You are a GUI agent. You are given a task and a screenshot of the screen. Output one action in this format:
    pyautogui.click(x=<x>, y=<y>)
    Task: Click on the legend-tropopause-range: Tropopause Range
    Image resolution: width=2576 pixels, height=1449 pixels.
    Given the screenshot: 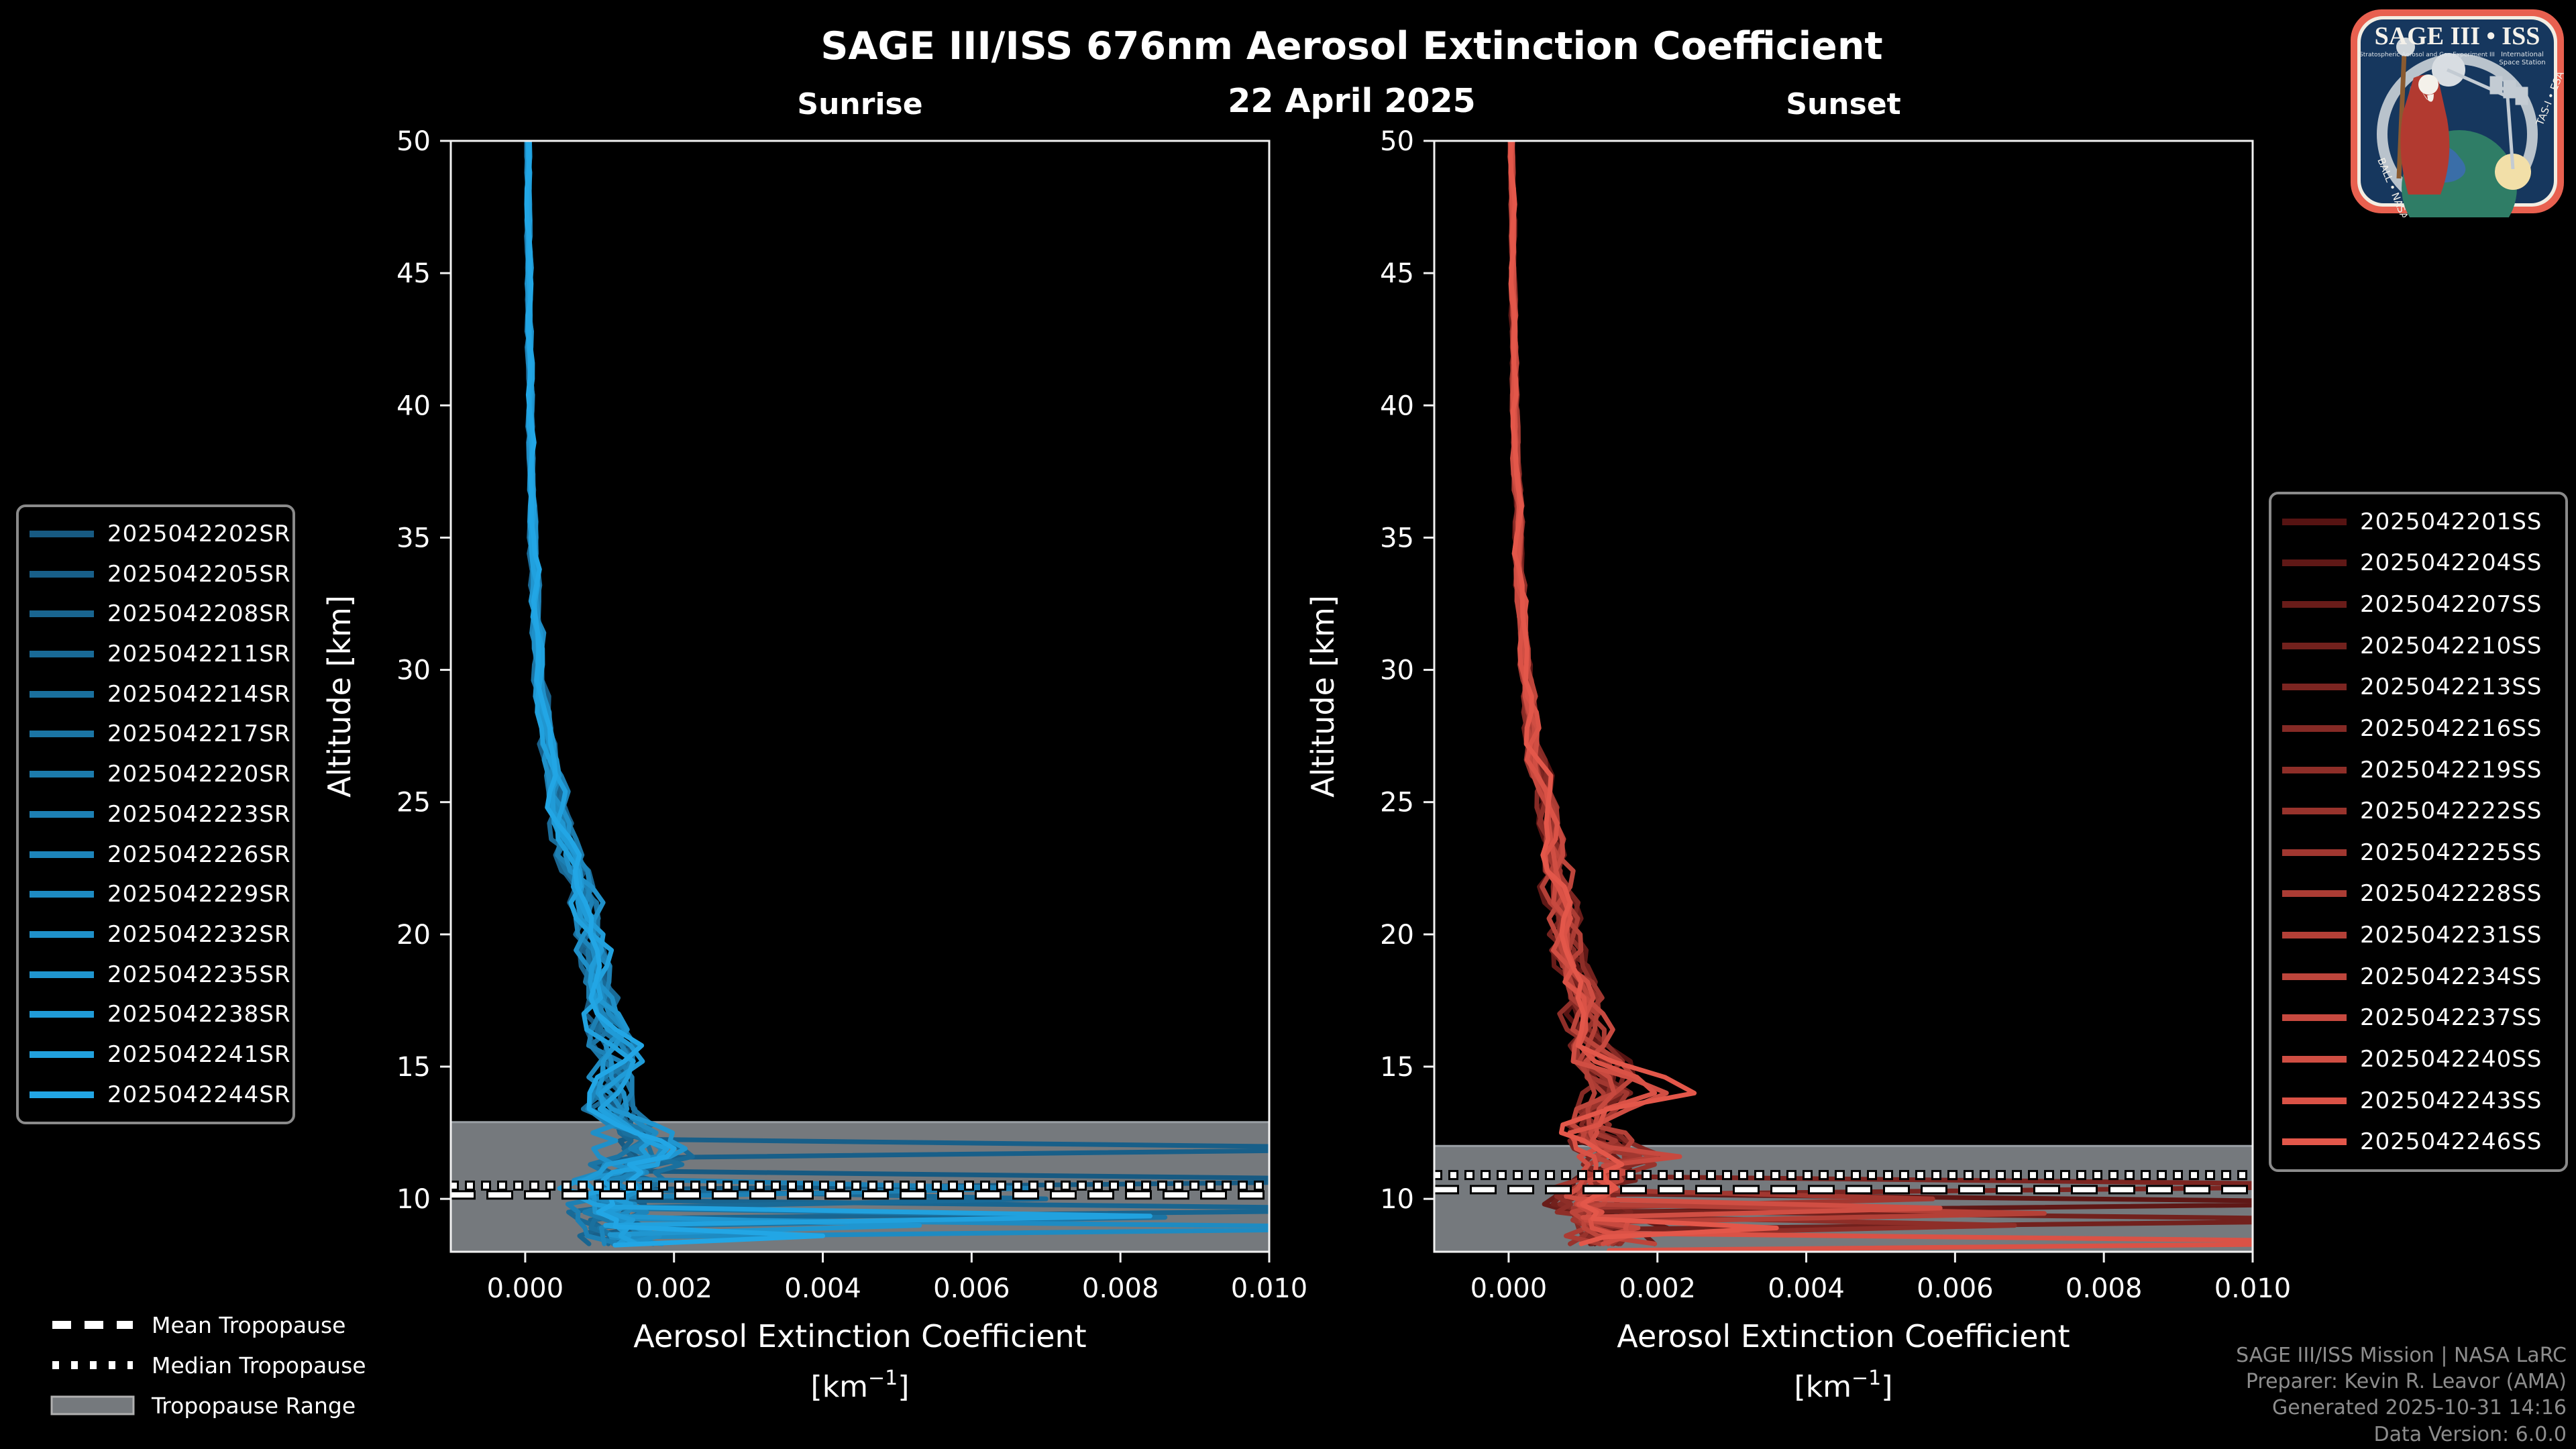 What is the action you would take?
    pyautogui.click(x=207, y=1405)
    